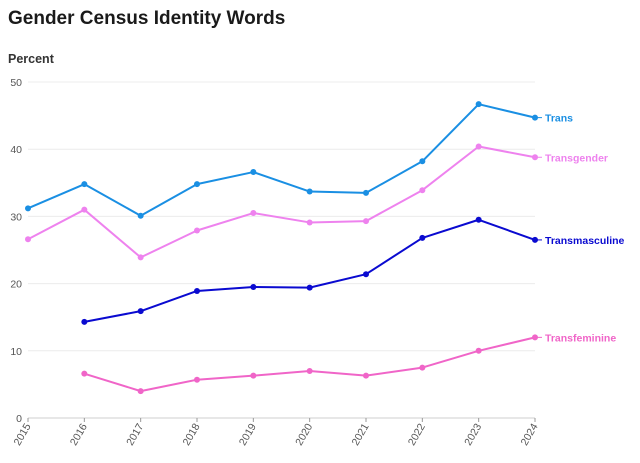 This screenshot has width=640, height=463. What do you see at coordinates (79, 434) in the screenshot?
I see `x-tick-label: 2016` at bounding box center [79, 434].